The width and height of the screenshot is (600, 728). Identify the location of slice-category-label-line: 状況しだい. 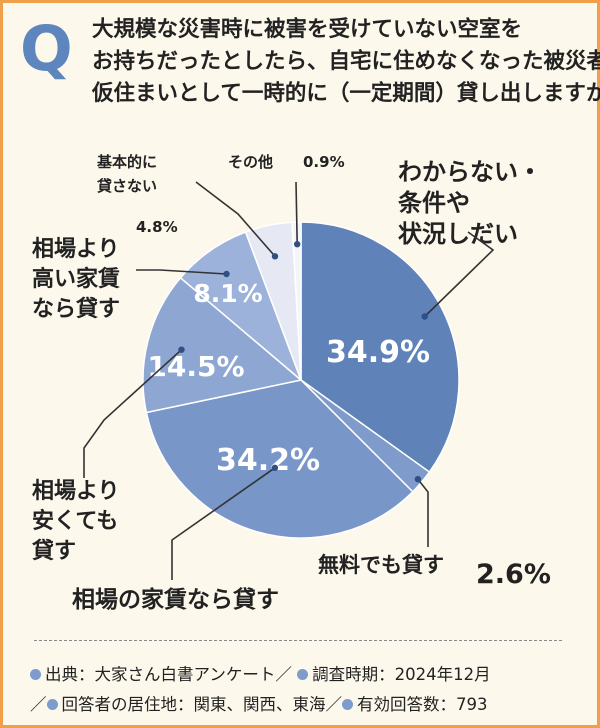
(458, 234).